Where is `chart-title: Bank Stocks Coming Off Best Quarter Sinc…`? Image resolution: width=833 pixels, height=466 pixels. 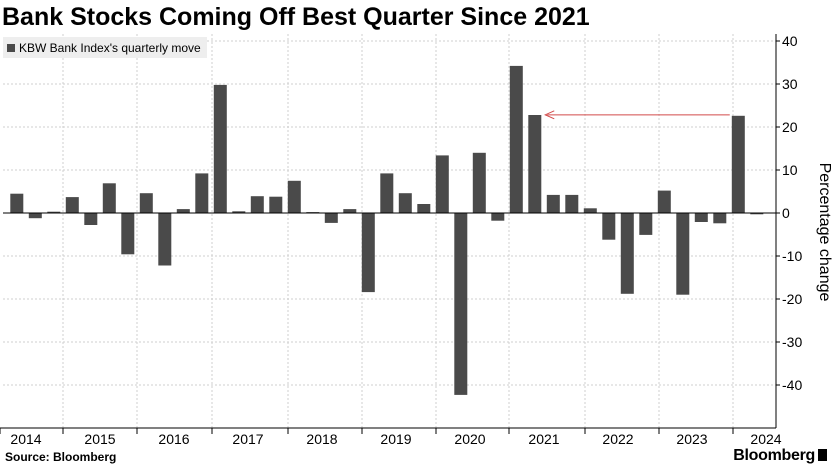 chart-title: Bank Stocks Coming Off Best Quarter Sinc… is located at coordinates (296, 17).